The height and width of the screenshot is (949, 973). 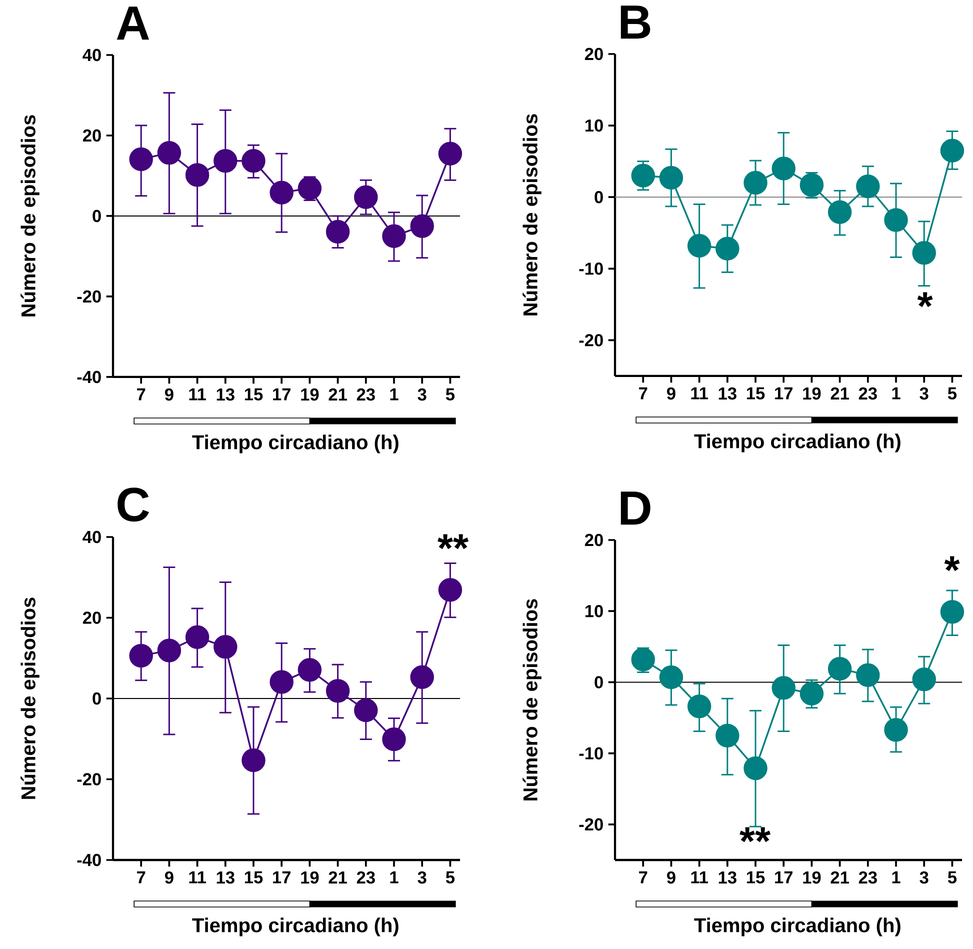 What do you see at coordinates (635, 22) in the screenshot?
I see `chart-title: B` at bounding box center [635, 22].